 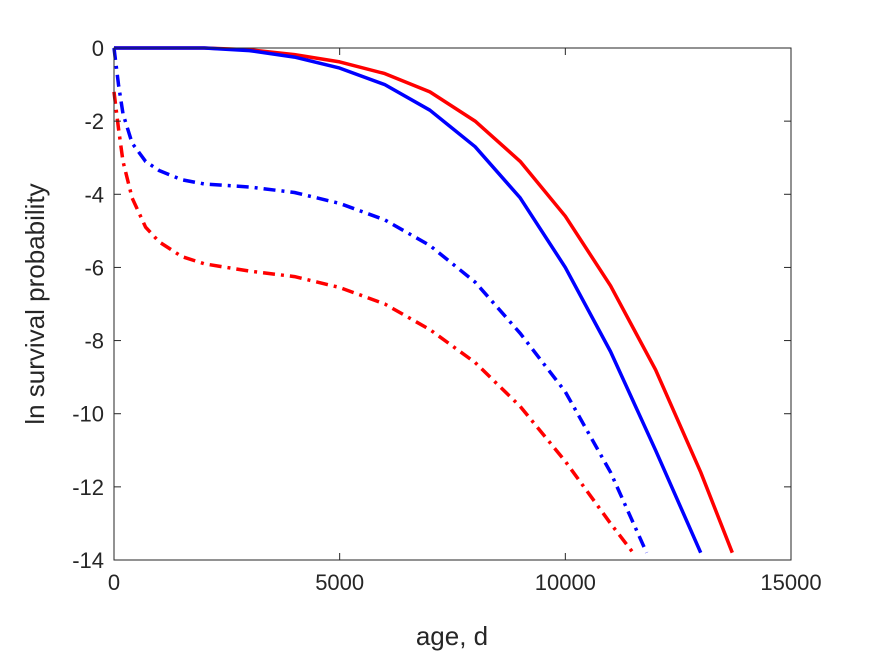 What do you see at coordinates (88, 487) in the screenshot?
I see `y-tick-label: -12` at bounding box center [88, 487].